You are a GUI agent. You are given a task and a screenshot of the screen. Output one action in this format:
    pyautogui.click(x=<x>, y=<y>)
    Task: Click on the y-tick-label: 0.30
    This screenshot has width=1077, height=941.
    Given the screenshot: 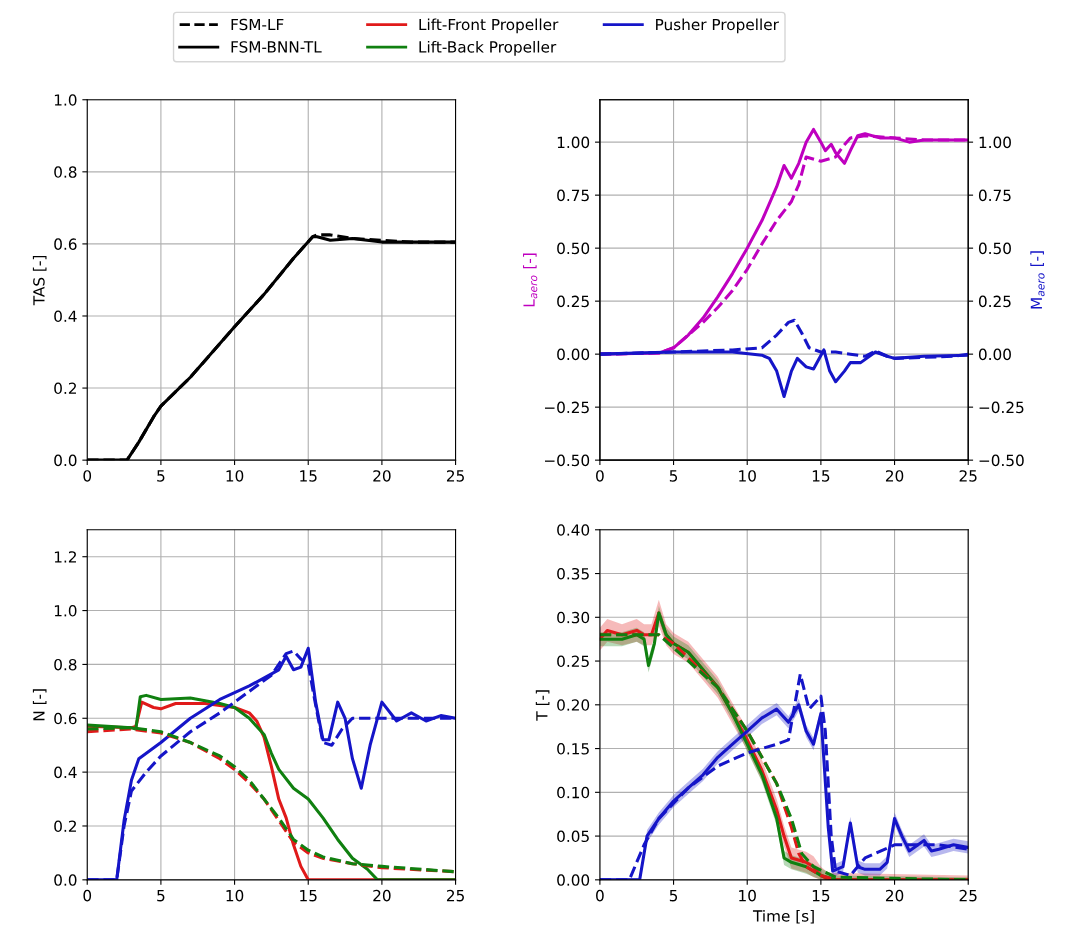 What is the action you would take?
    pyautogui.click(x=573, y=617)
    